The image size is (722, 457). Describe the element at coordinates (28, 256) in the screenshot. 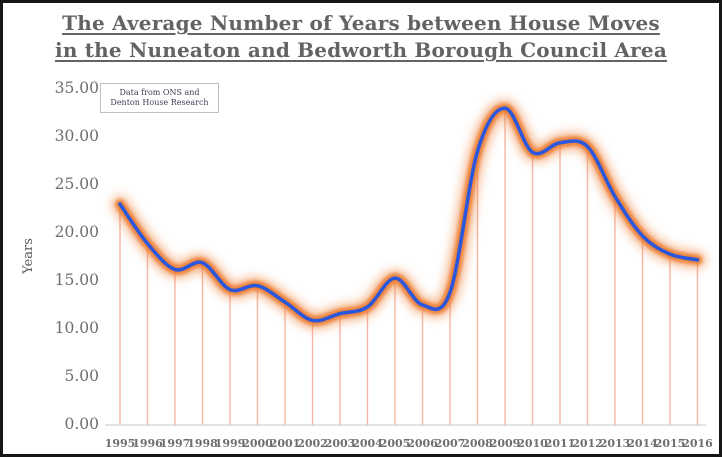

I see `y-axis-title: Years` at that location.